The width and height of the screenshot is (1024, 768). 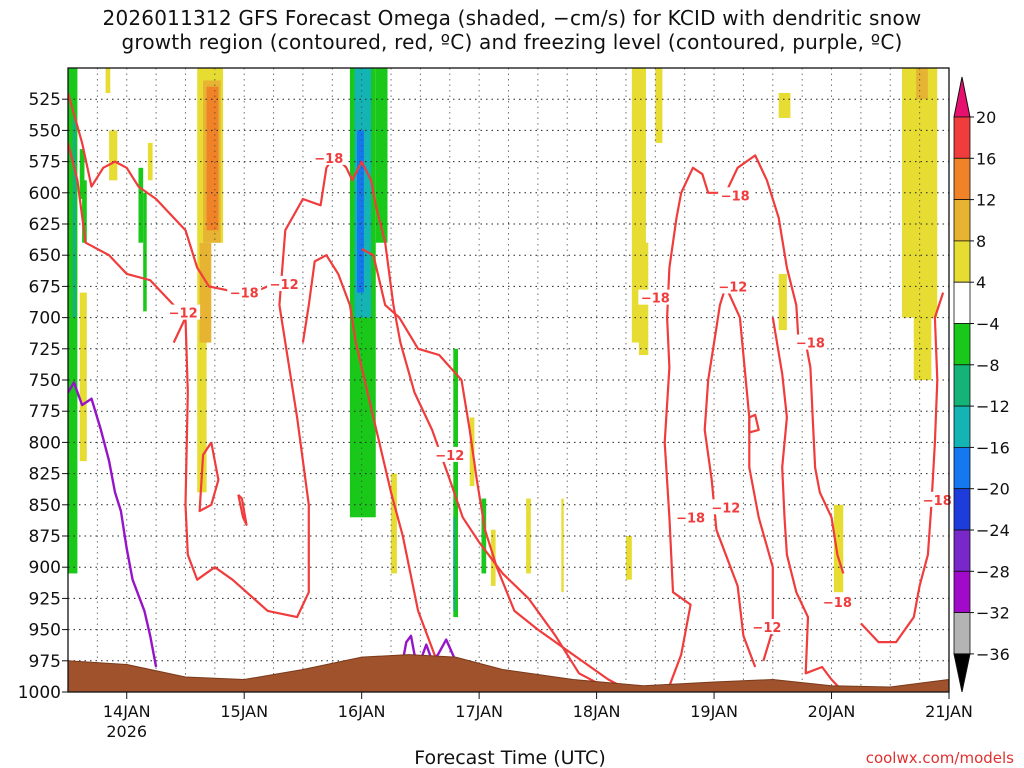 I want to click on colorbar-bottom-arrow, so click(x=962, y=673).